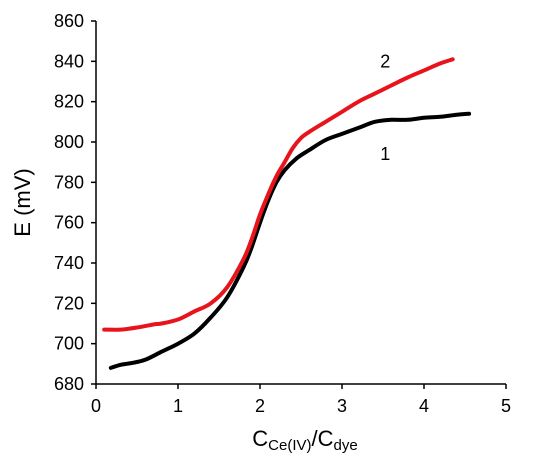 The height and width of the screenshot is (458, 550). Describe the element at coordinates (178, 406) in the screenshot. I see `x-tick-label: 1` at that location.